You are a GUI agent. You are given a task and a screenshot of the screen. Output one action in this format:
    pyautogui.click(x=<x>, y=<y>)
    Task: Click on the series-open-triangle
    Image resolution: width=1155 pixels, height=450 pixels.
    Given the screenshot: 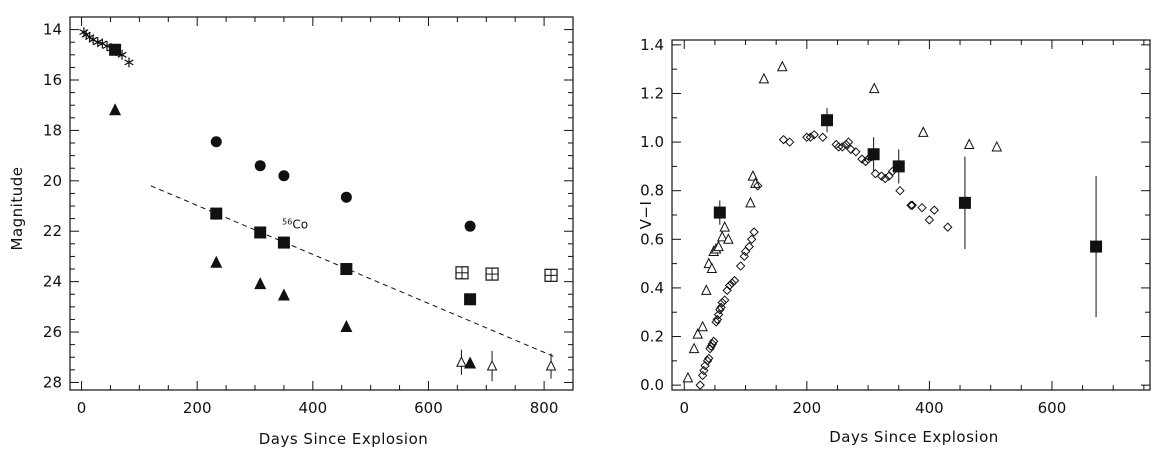 What is the action you would take?
    pyautogui.click(x=506, y=365)
    